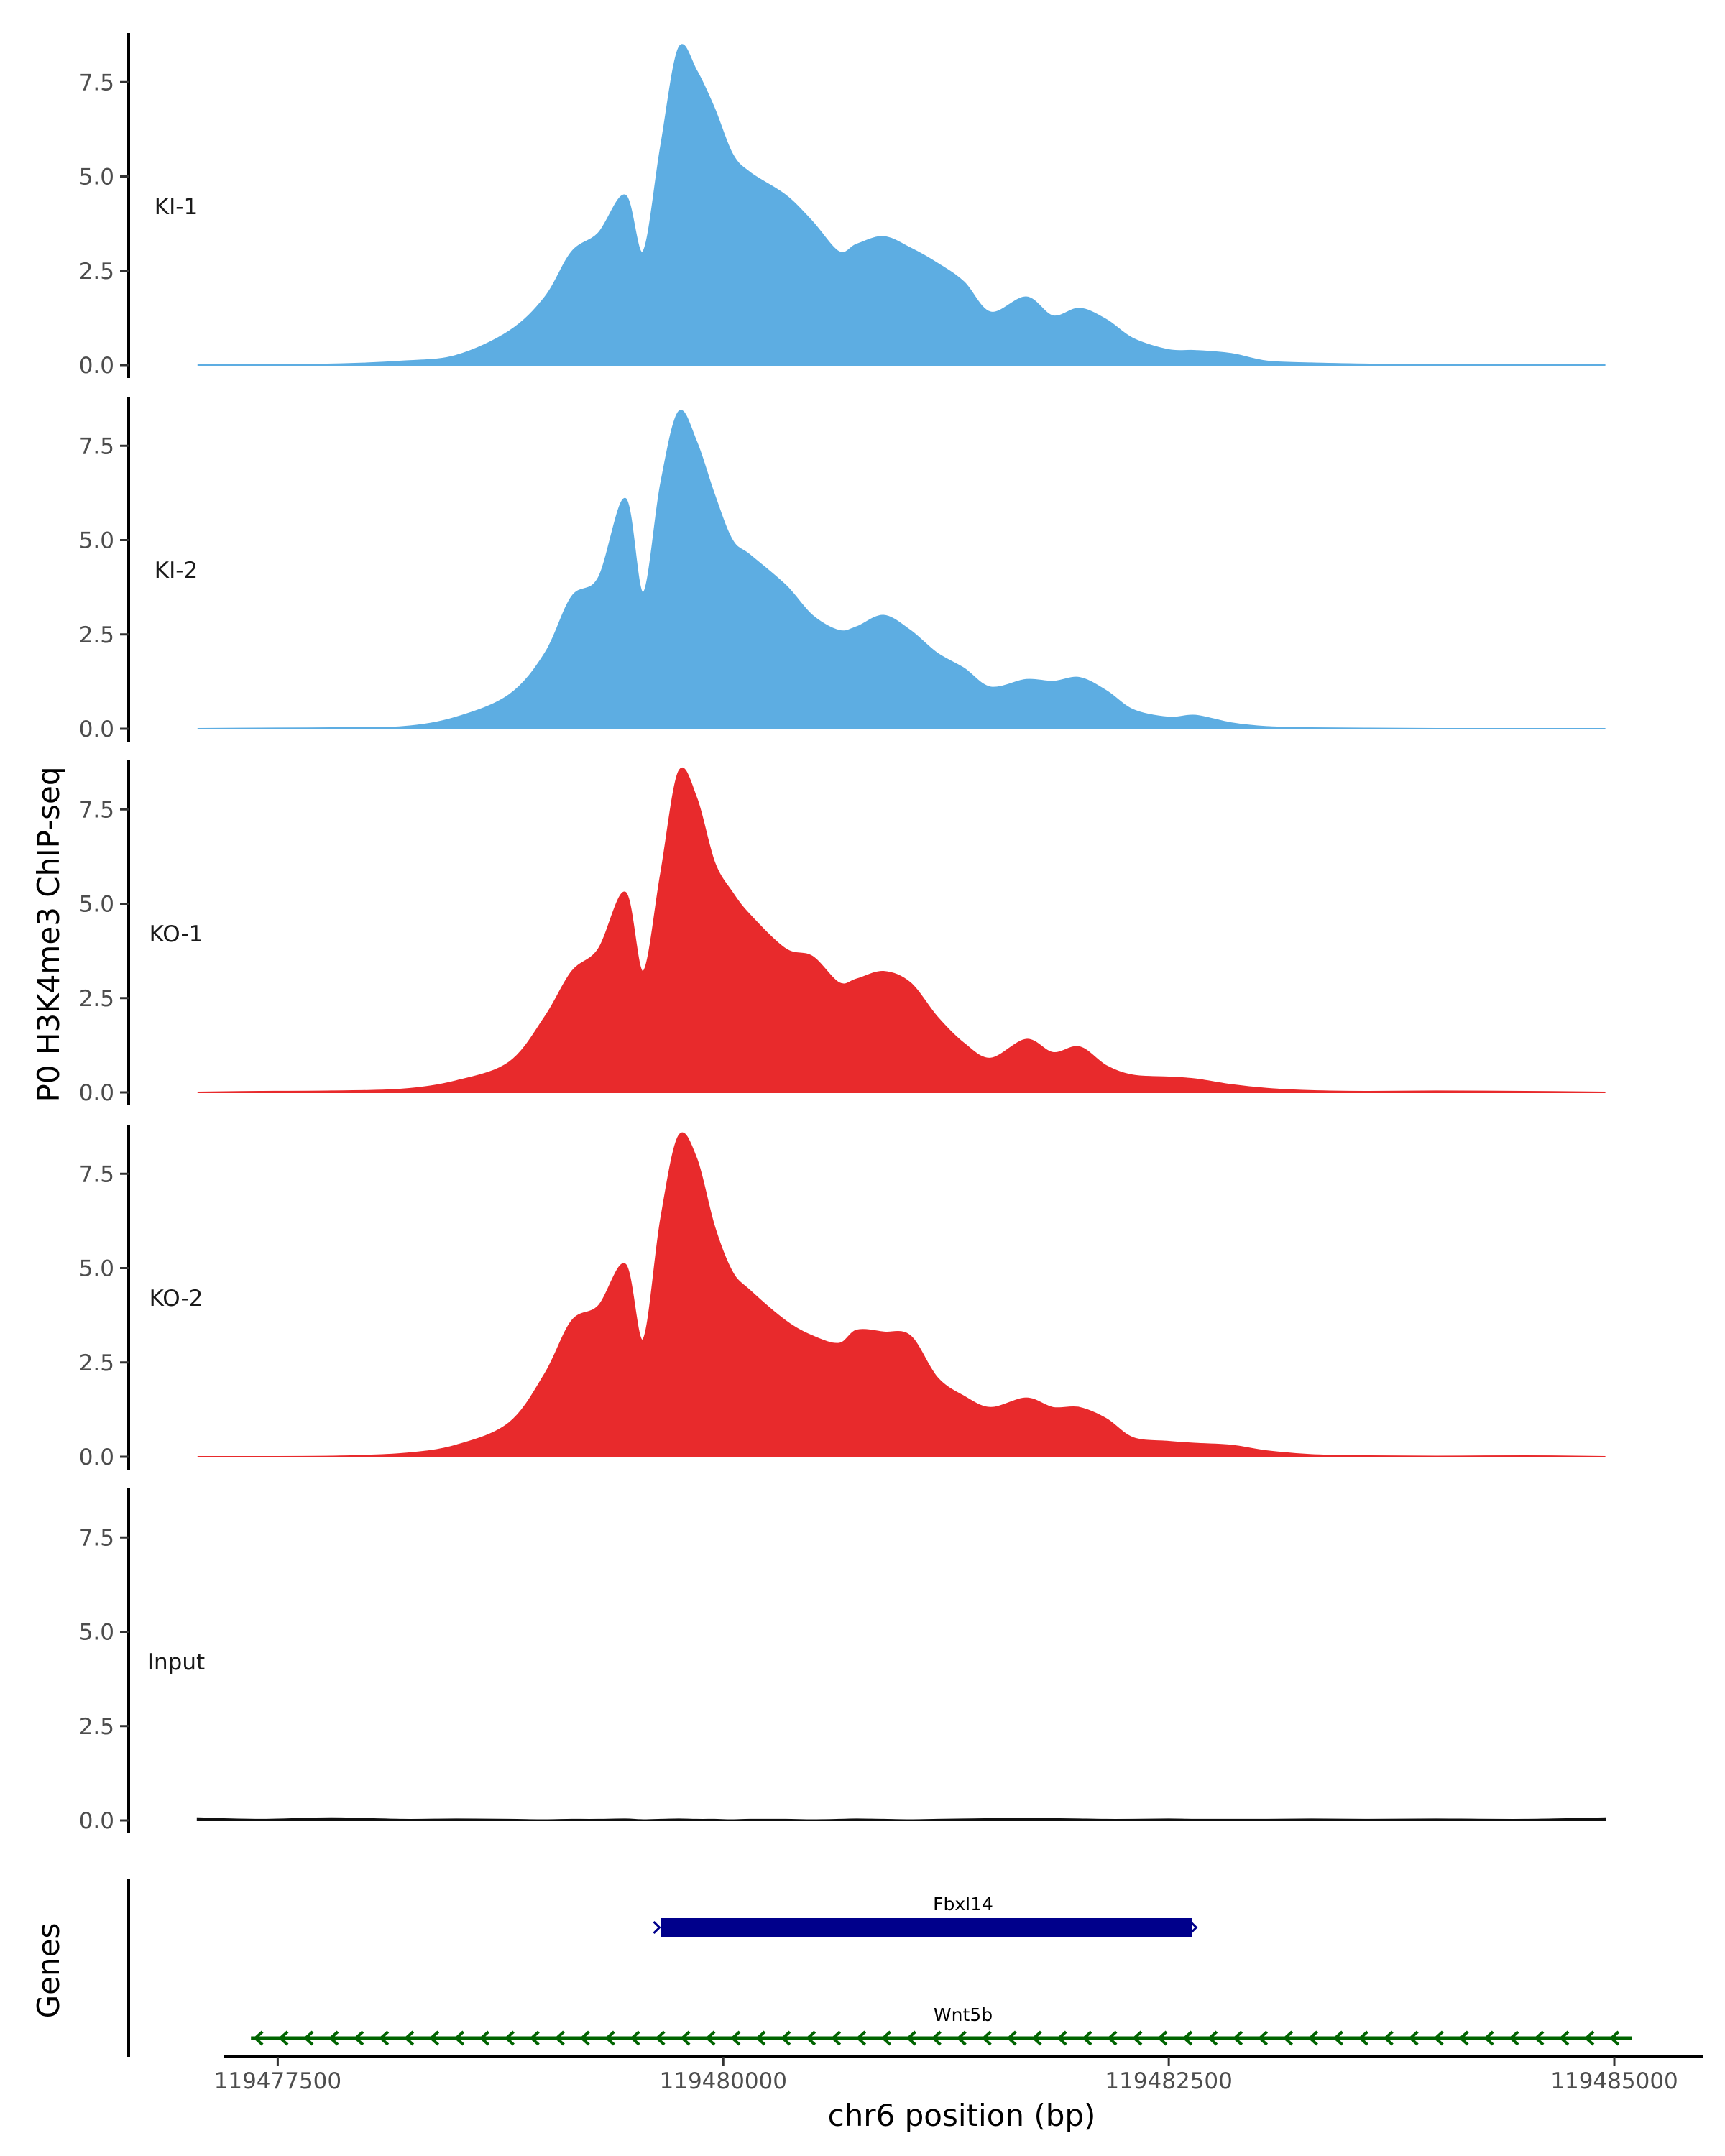 The height and width of the screenshot is (2156, 1725). Describe the element at coordinates (176, 1662) in the screenshot. I see `track-label: Input` at that location.